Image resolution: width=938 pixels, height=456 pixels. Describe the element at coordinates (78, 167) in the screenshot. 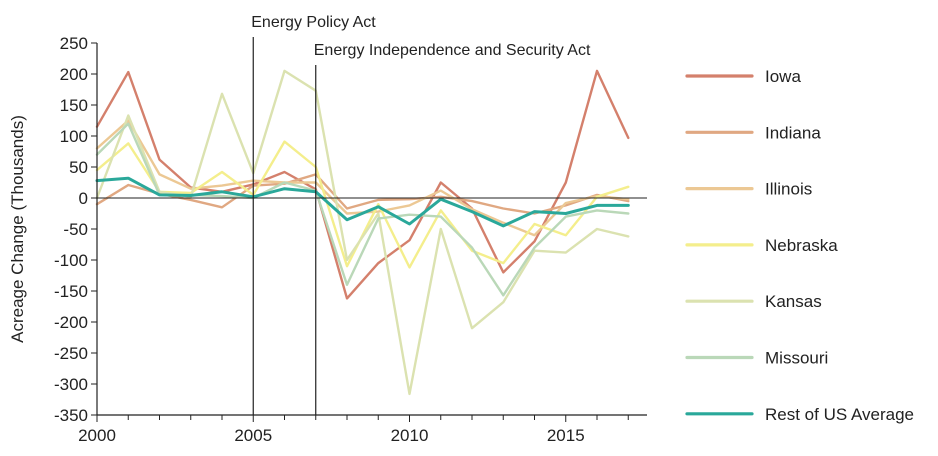

I see `y-tick-label: 50` at that location.